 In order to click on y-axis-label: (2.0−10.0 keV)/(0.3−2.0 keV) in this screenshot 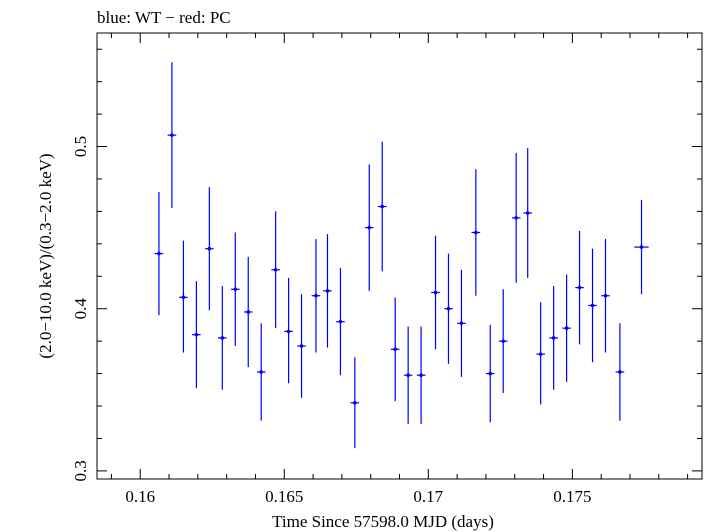, I will do `click(45, 255)`.